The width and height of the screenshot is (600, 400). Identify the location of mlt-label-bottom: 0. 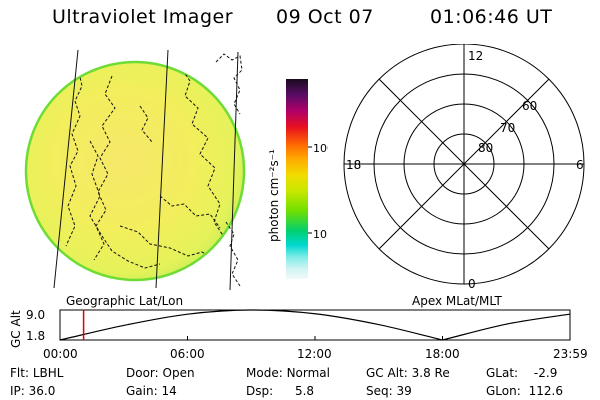
(472, 284).